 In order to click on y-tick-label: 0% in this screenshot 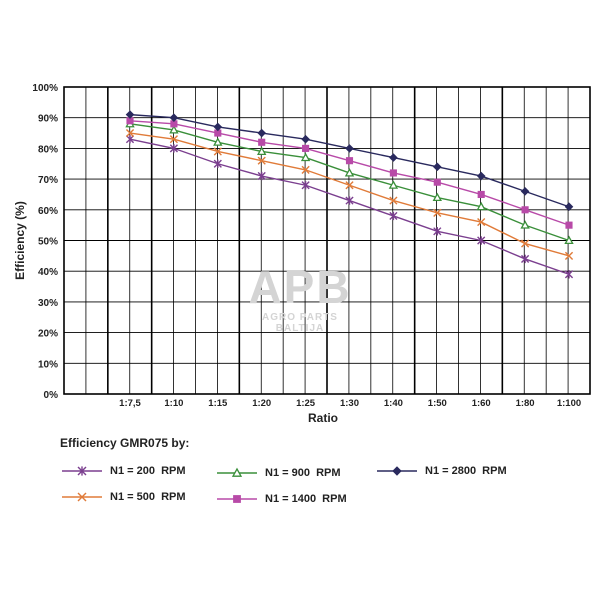, I will do `click(51, 395)`.